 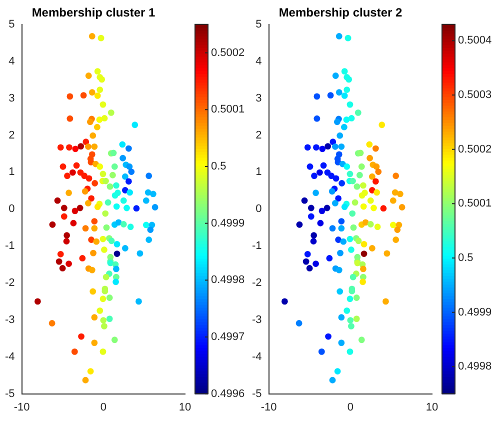 I want to click on chart-title: Membership cluster 2, so click(x=340, y=13).